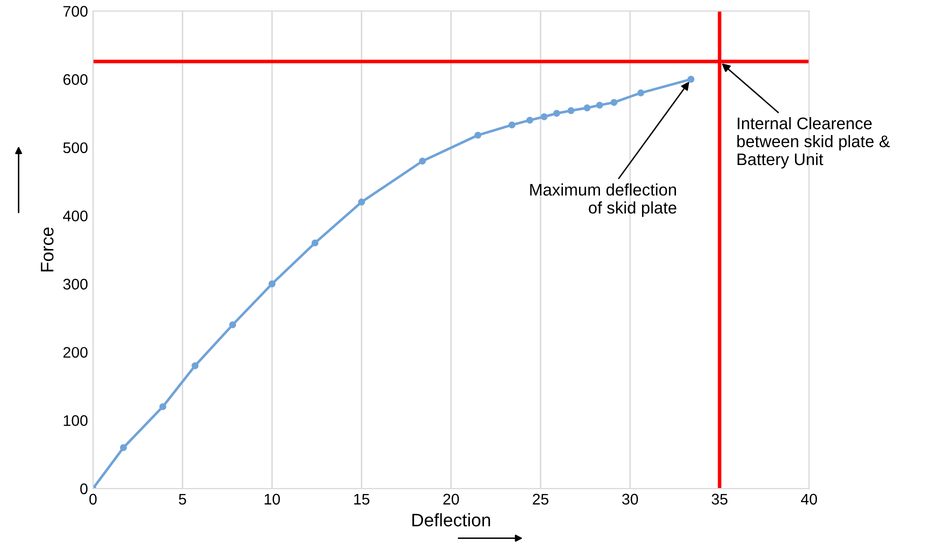 The width and height of the screenshot is (930, 552). Describe the element at coordinates (630, 499) in the screenshot. I see `x-tick-label: 30` at that location.